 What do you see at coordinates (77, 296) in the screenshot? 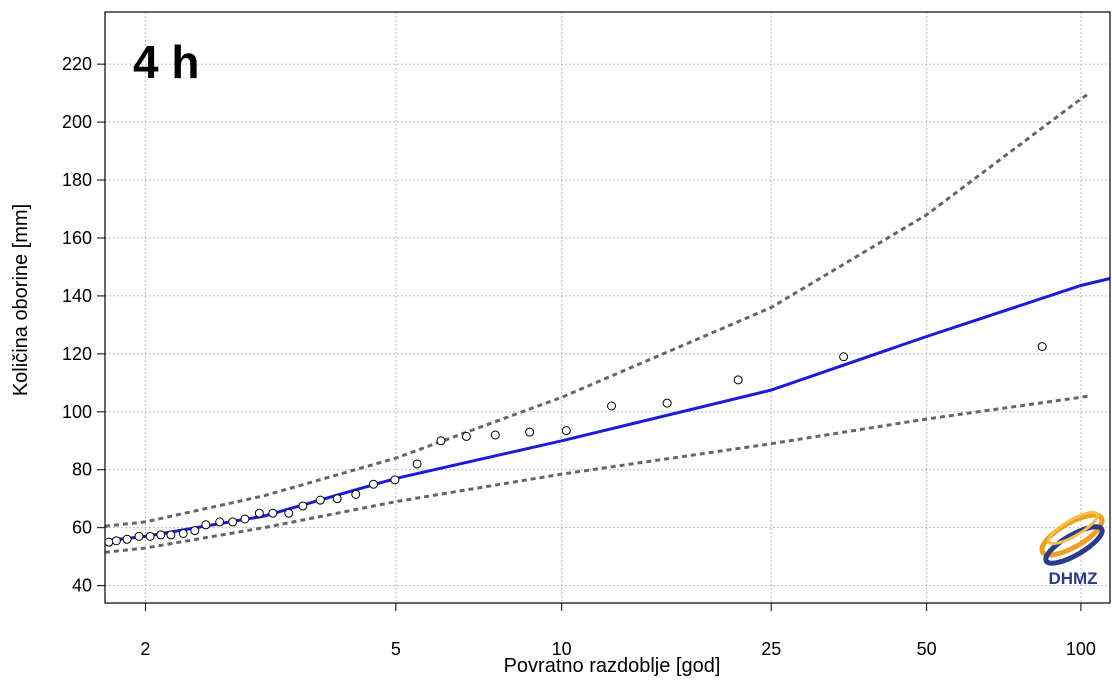
I see `y-tick-label: 140` at bounding box center [77, 296].